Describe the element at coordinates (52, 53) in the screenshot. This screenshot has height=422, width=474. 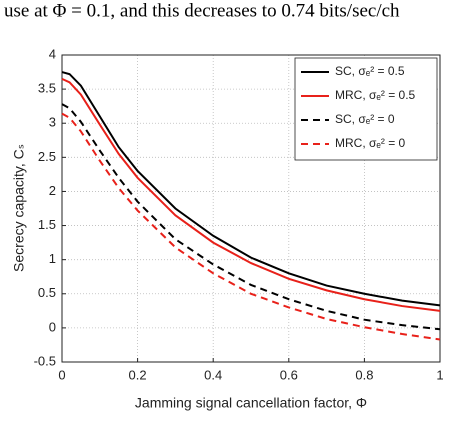
I see `y-tick-label: 4` at that location.